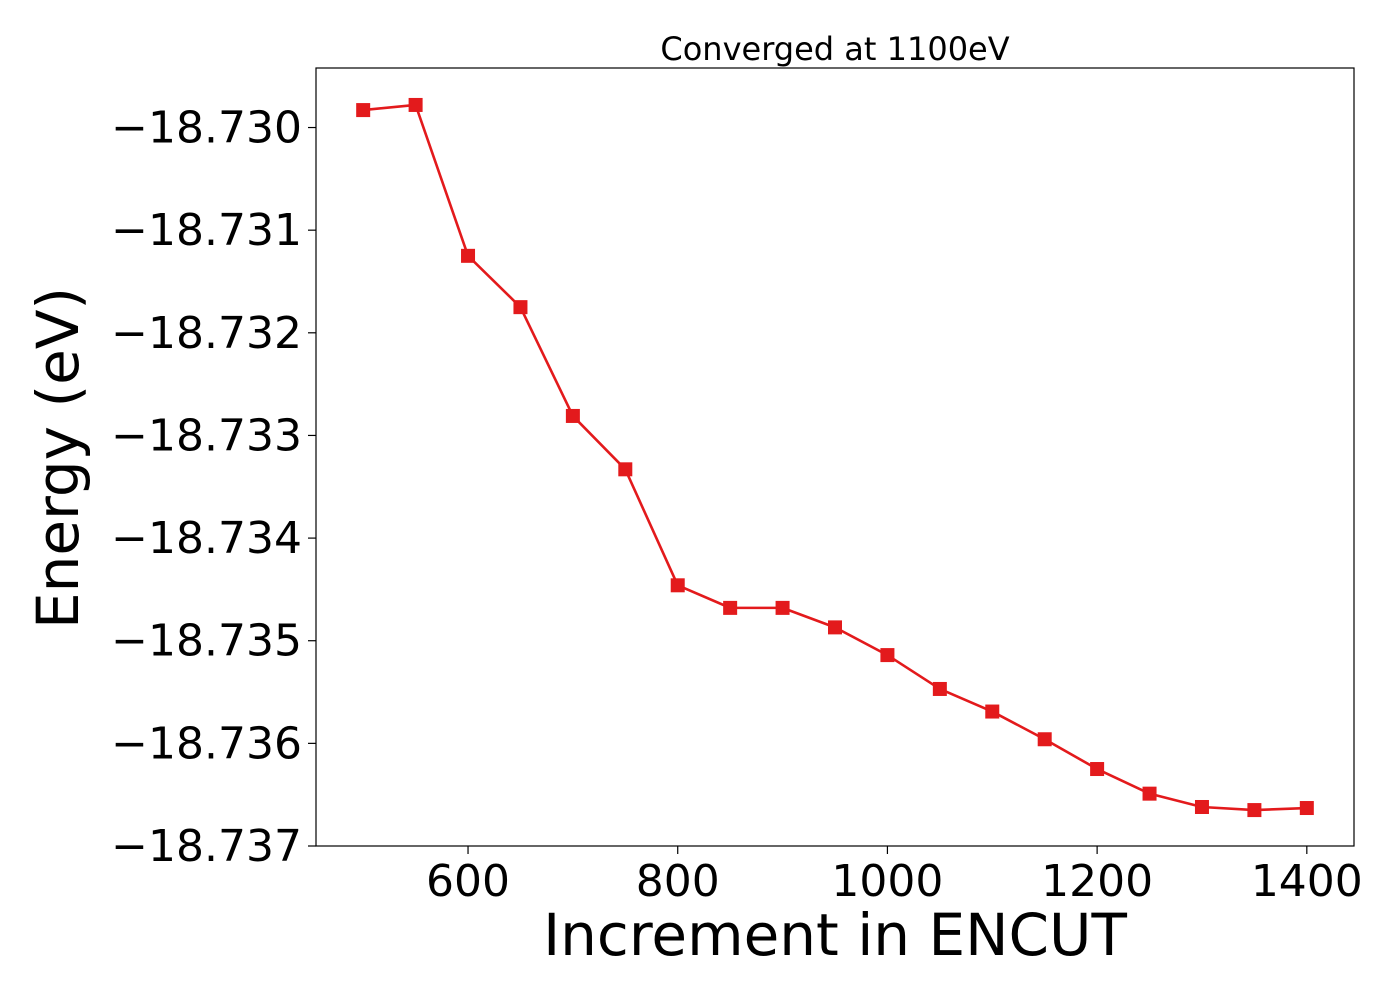 The width and height of the screenshot is (1400, 1004). Describe the element at coordinates (887, 881) in the screenshot. I see `x-tick-label: 1000` at that location.